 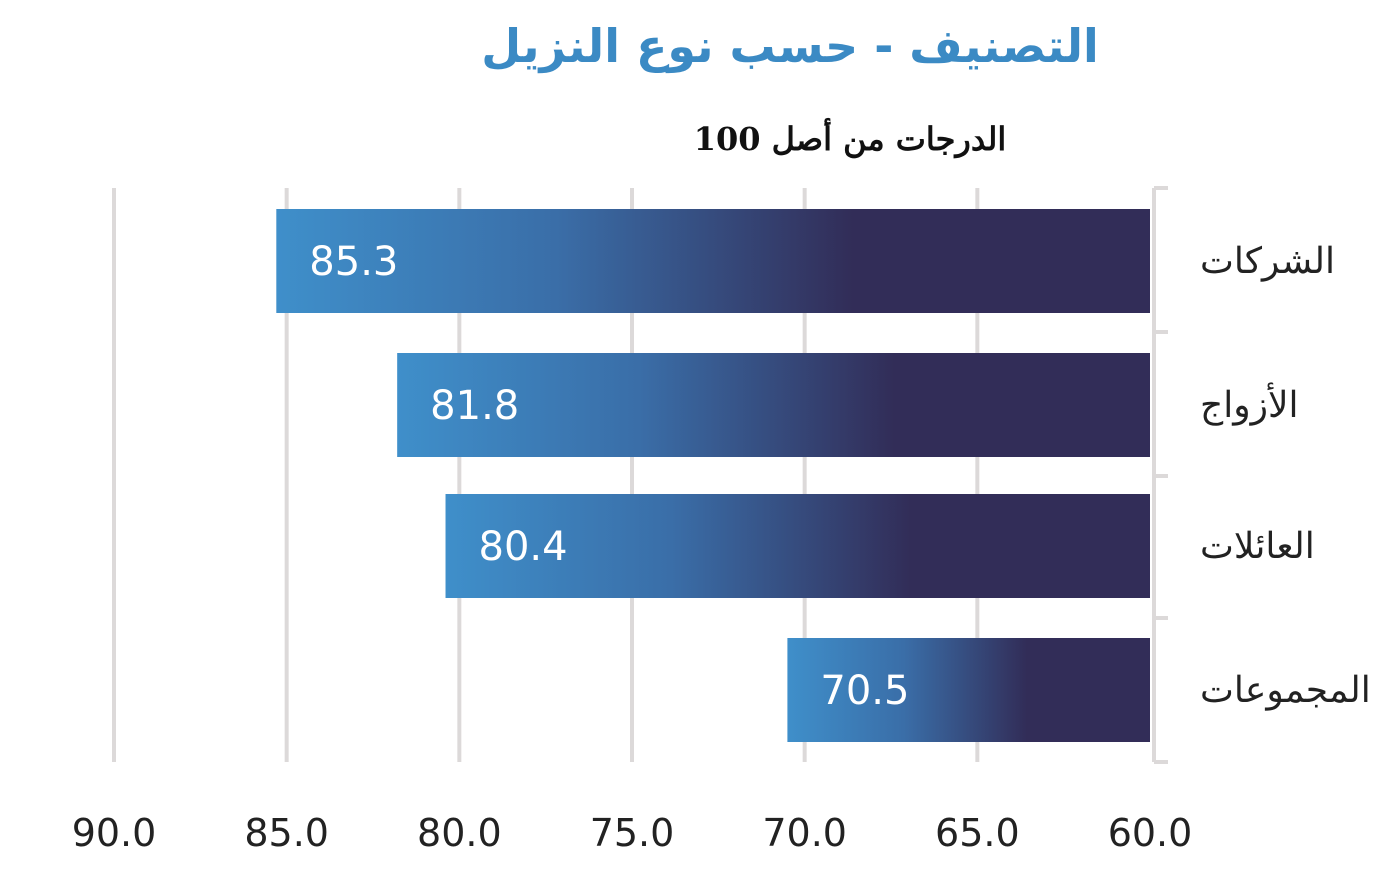 I want to click on x-axis-ticks: 90.0 85.0 80.0 75.0 70.0 65.0 60.0, so click(x=632, y=833).